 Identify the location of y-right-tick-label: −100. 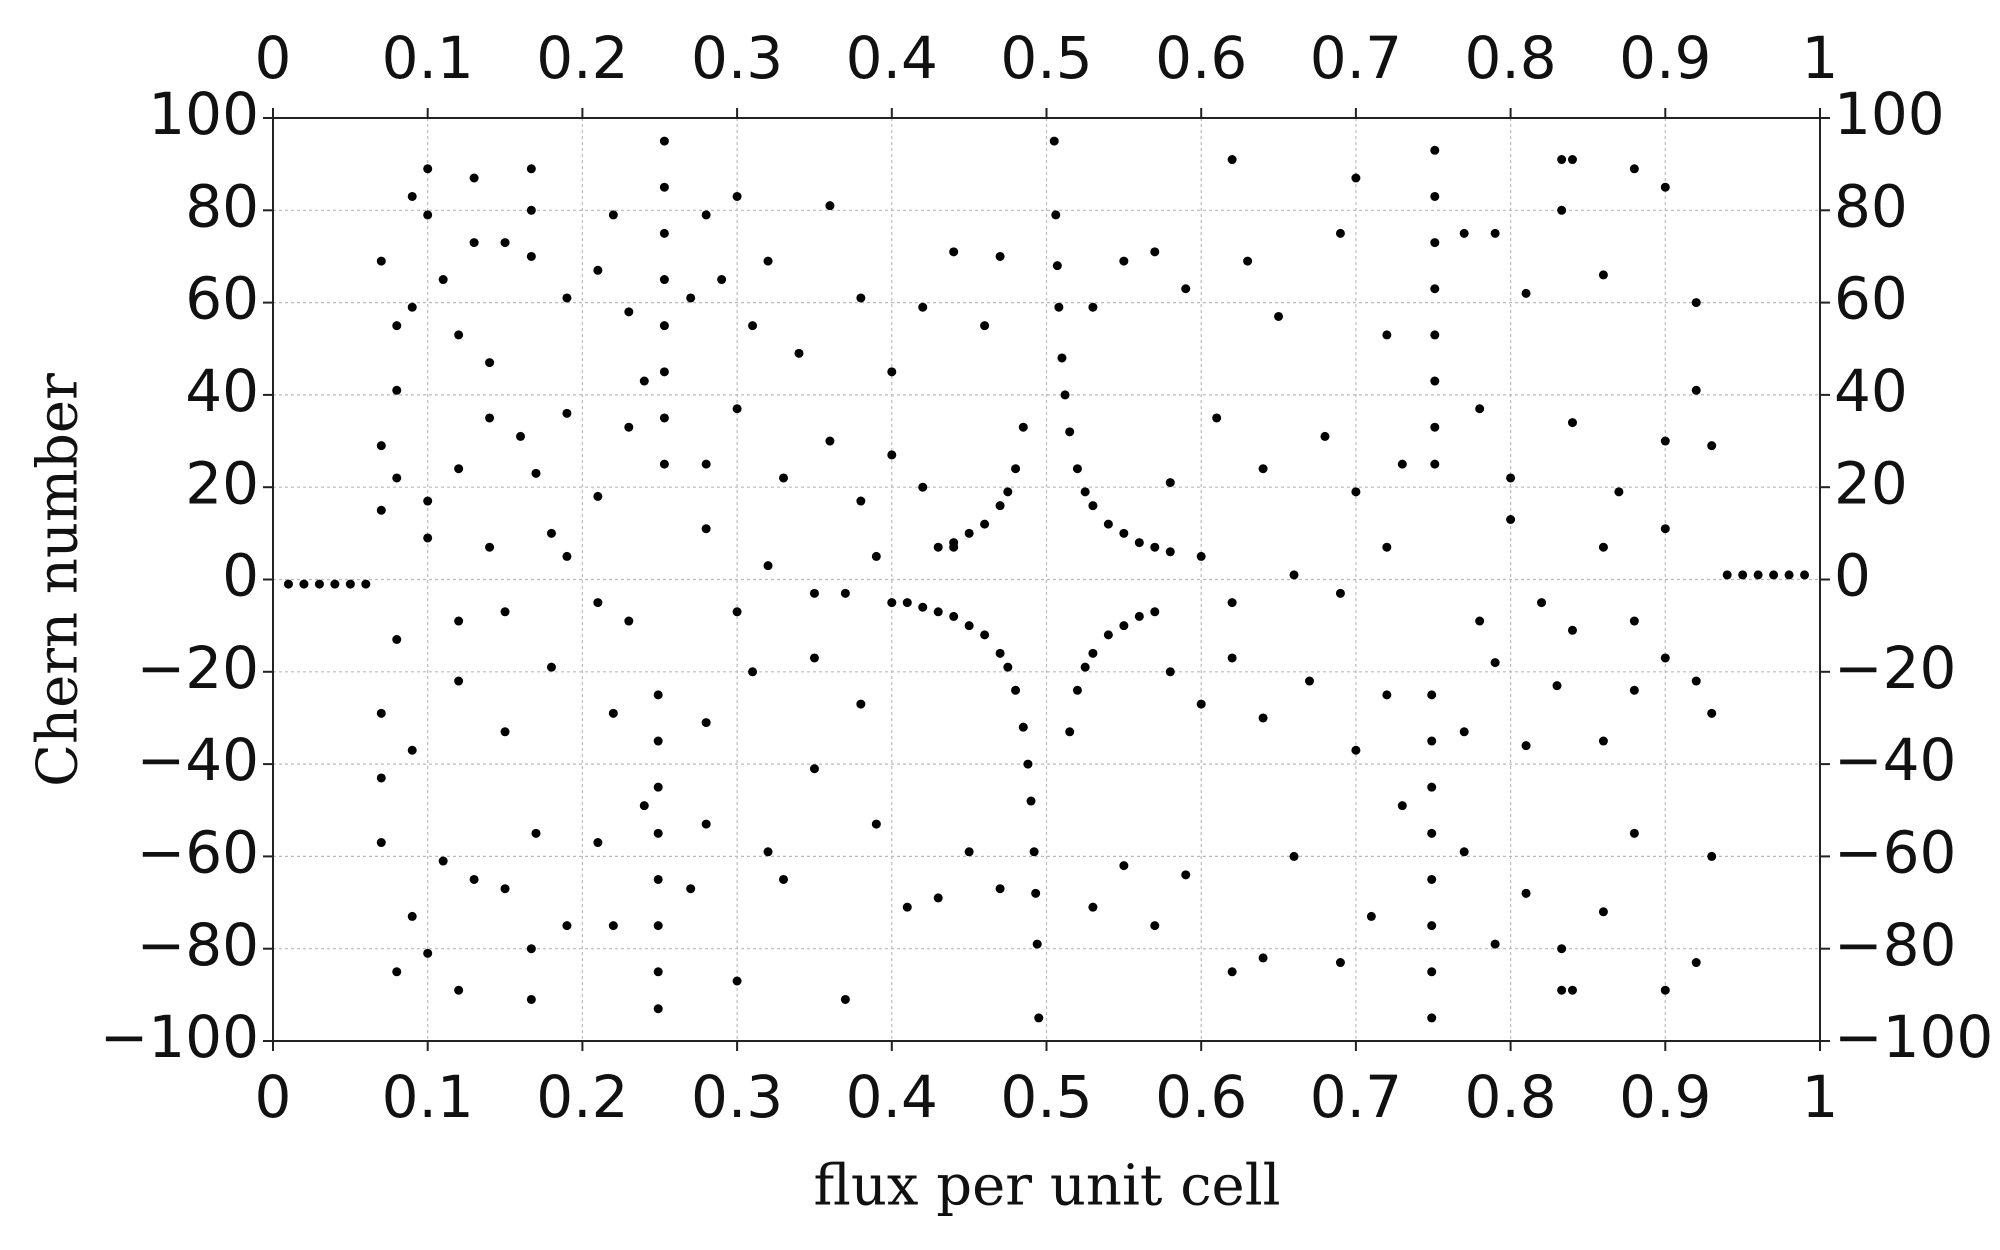
(1913, 1037).